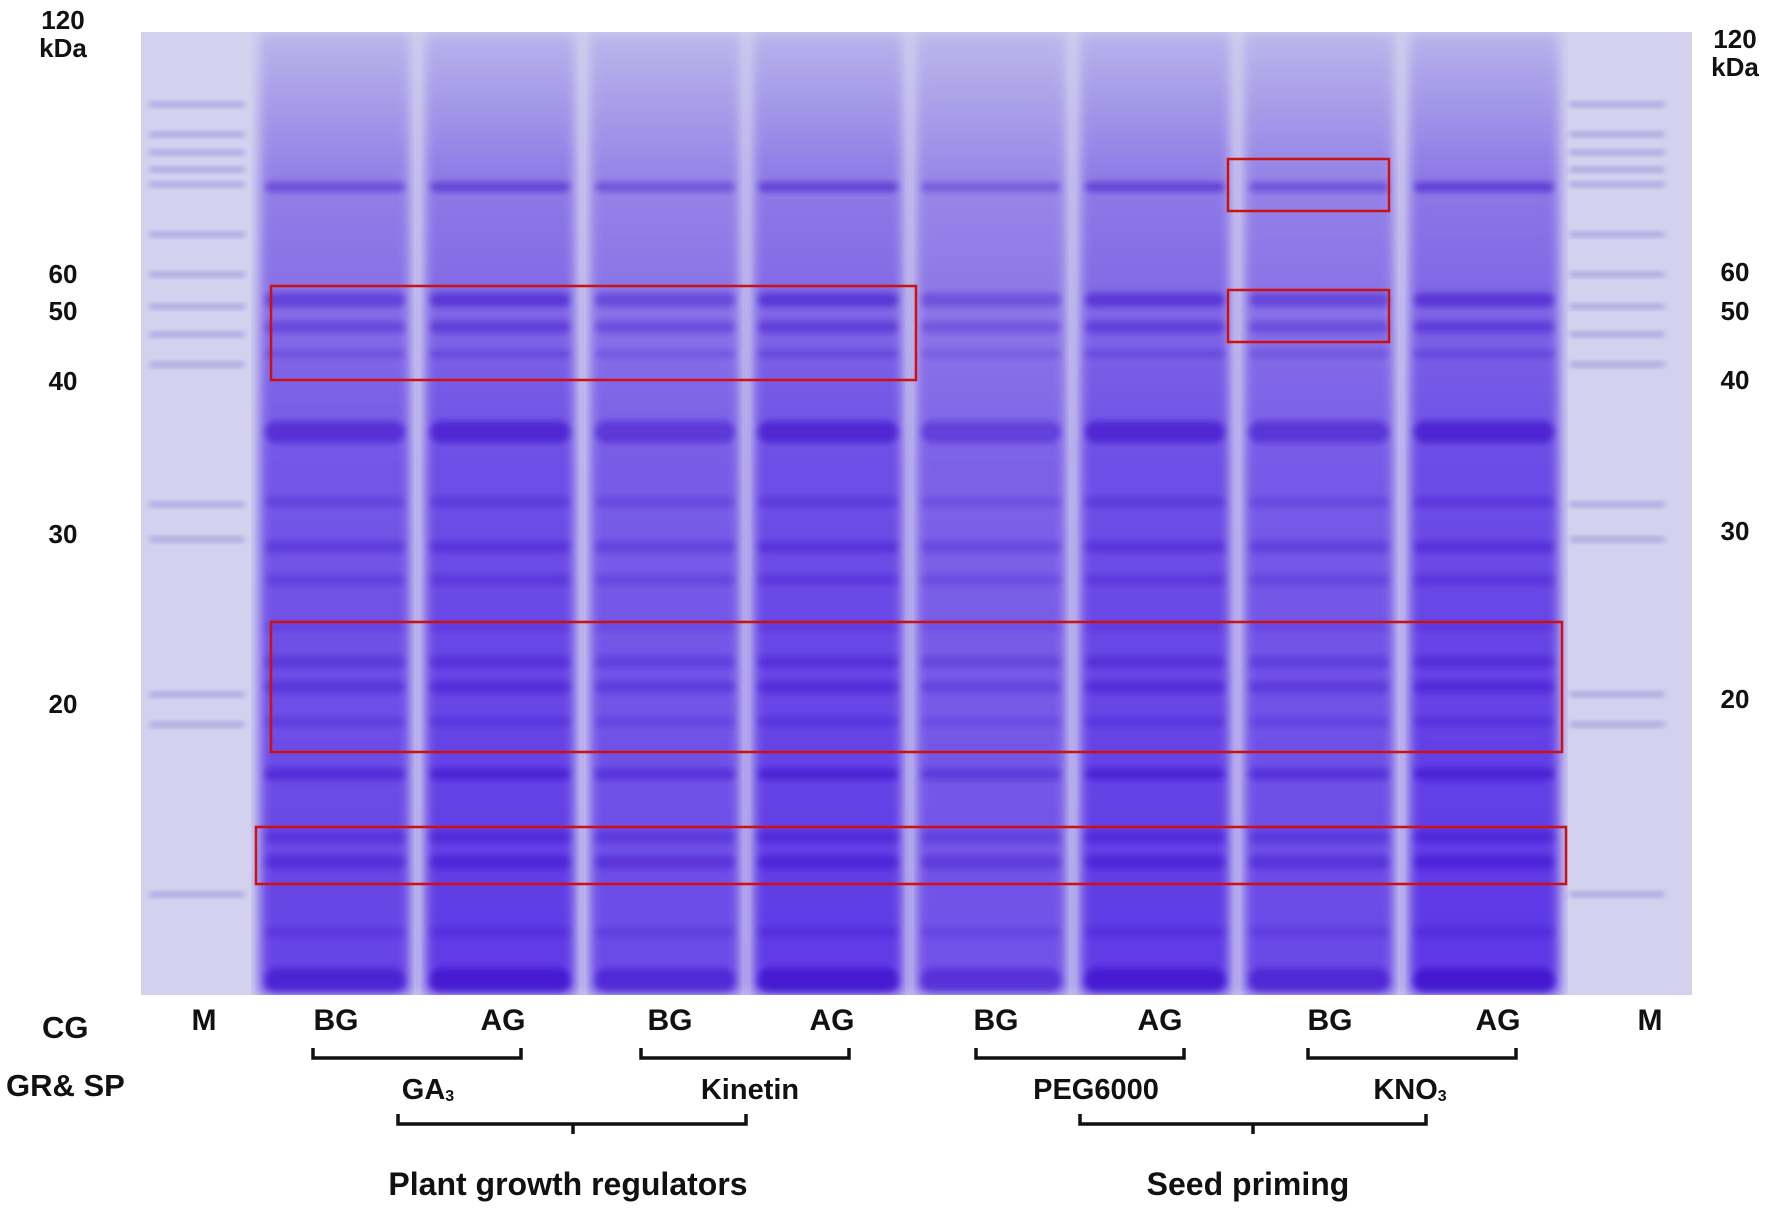 This screenshot has height=1213, width=1772. What do you see at coordinates (63, 34) in the screenshot?
I see `mw-label-120-left: 120 kDa` at bounding box center [63, 34].